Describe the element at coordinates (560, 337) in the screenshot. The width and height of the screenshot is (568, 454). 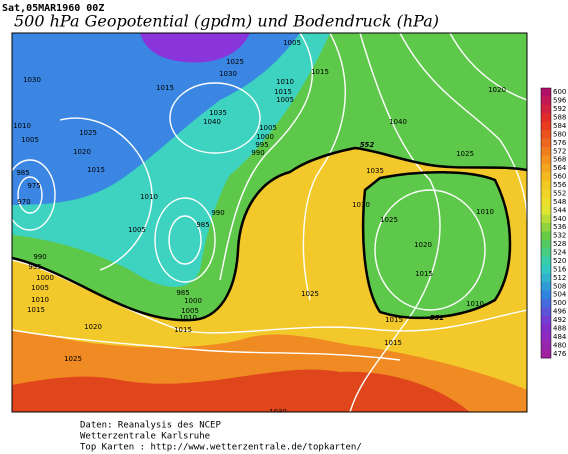
I see `colorbar-label: 484` at that location.